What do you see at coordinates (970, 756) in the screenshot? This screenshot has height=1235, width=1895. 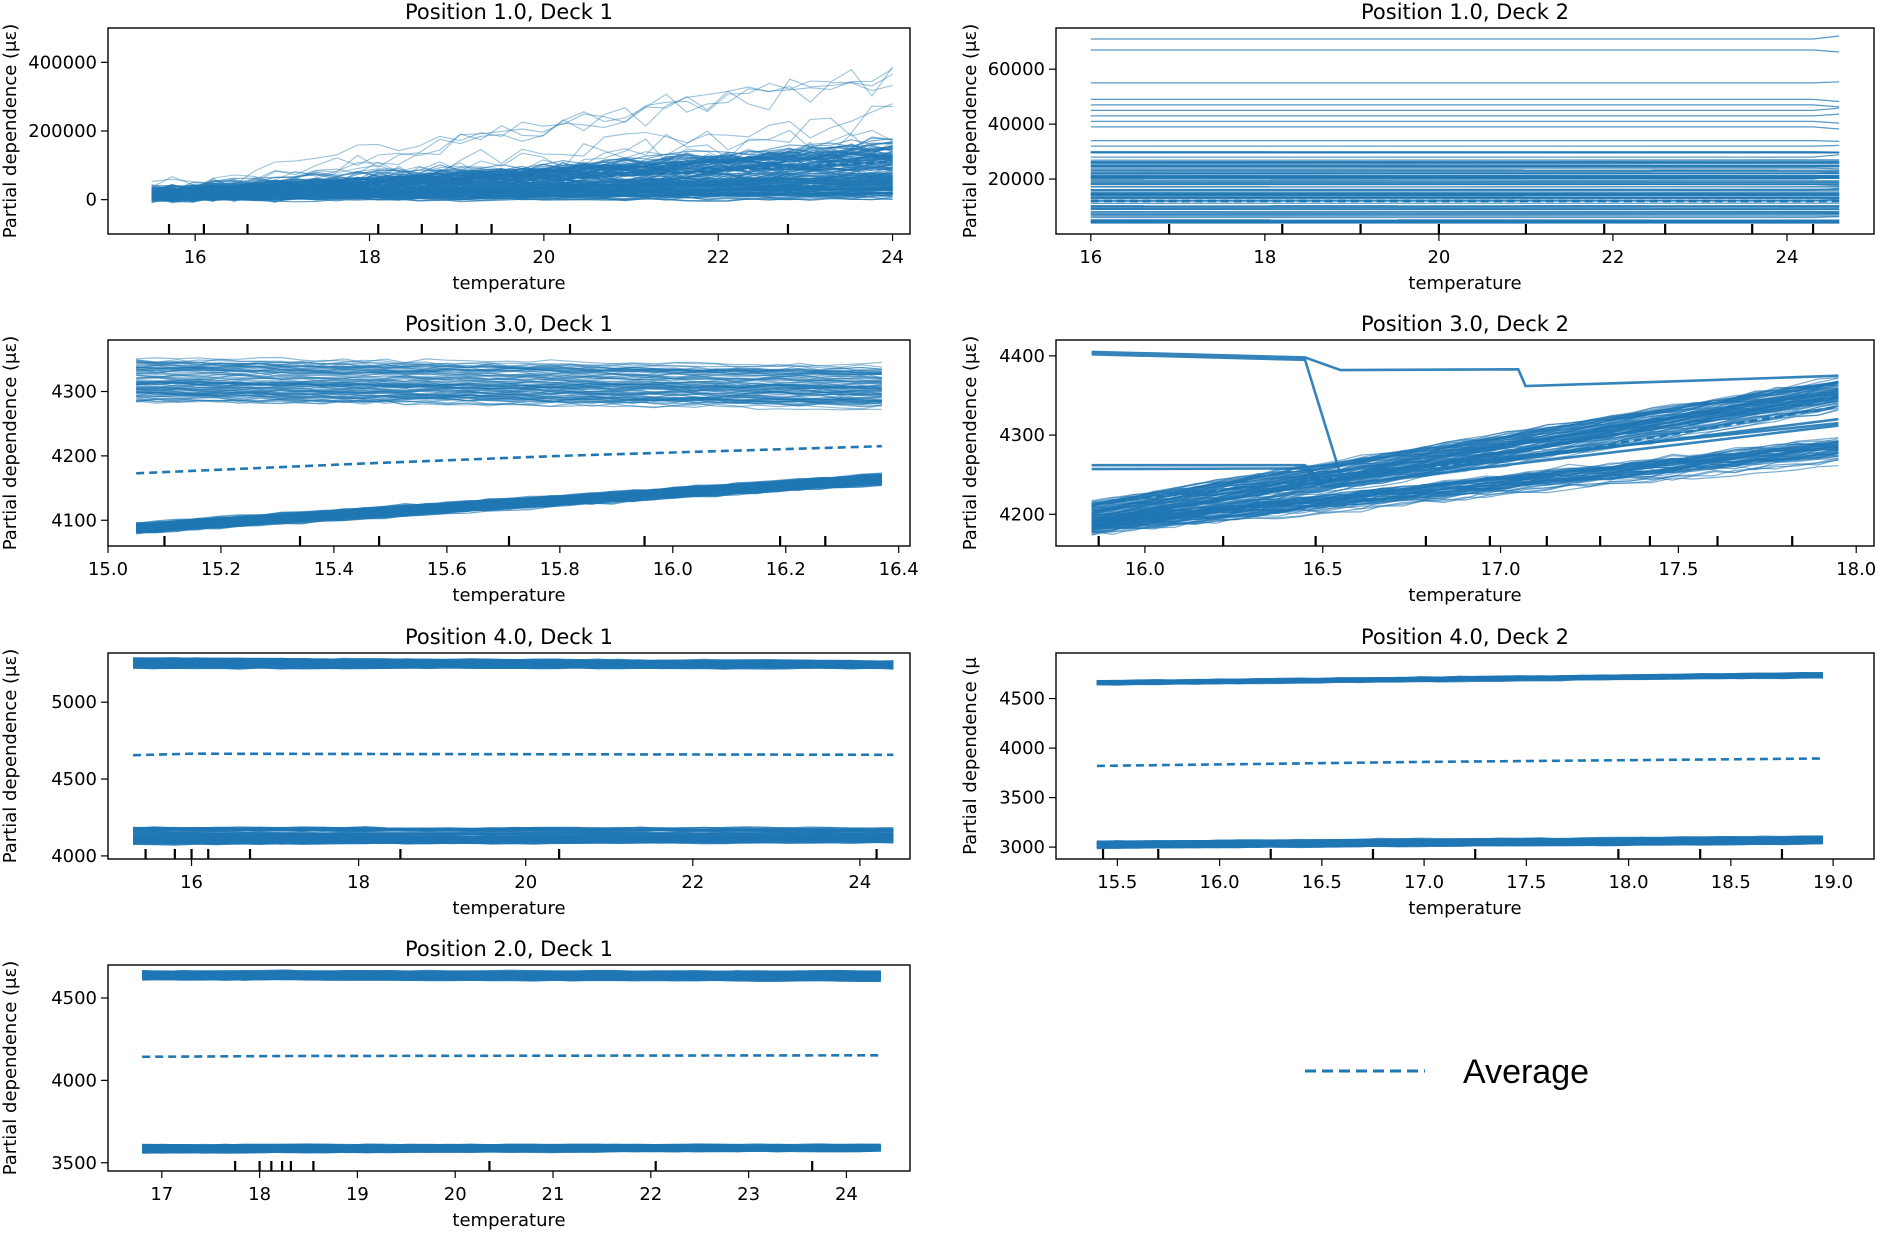 I see `y-axis-label: Partial dependence (μ` at bounding box center [970, 756].